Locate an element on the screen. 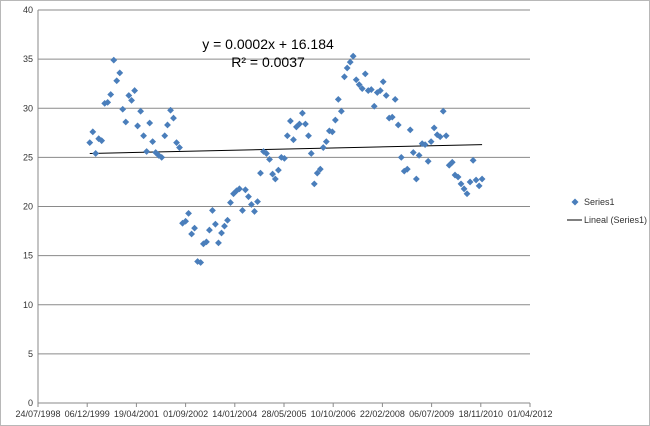 This screenshot has height=426, width=650. x-tick-label: 06/12/1999 is located at coordinates (87, 414).